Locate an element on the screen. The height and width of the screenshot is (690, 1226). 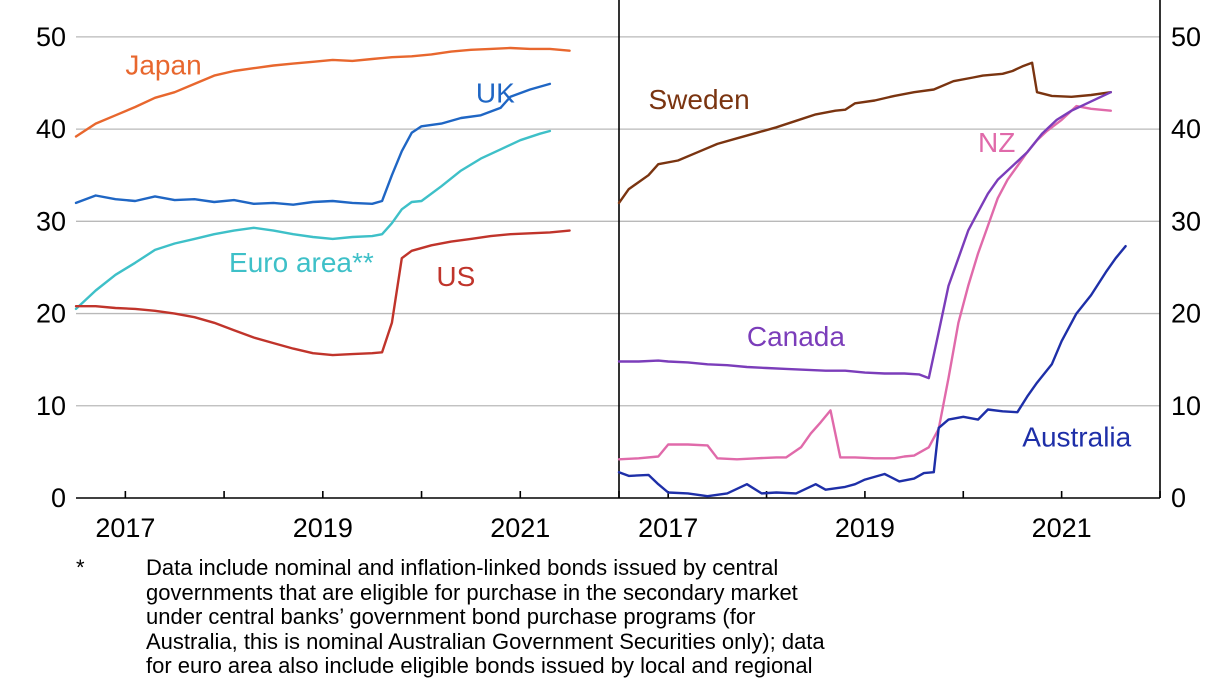
series-line-uk is located at coordinates (313, 144).